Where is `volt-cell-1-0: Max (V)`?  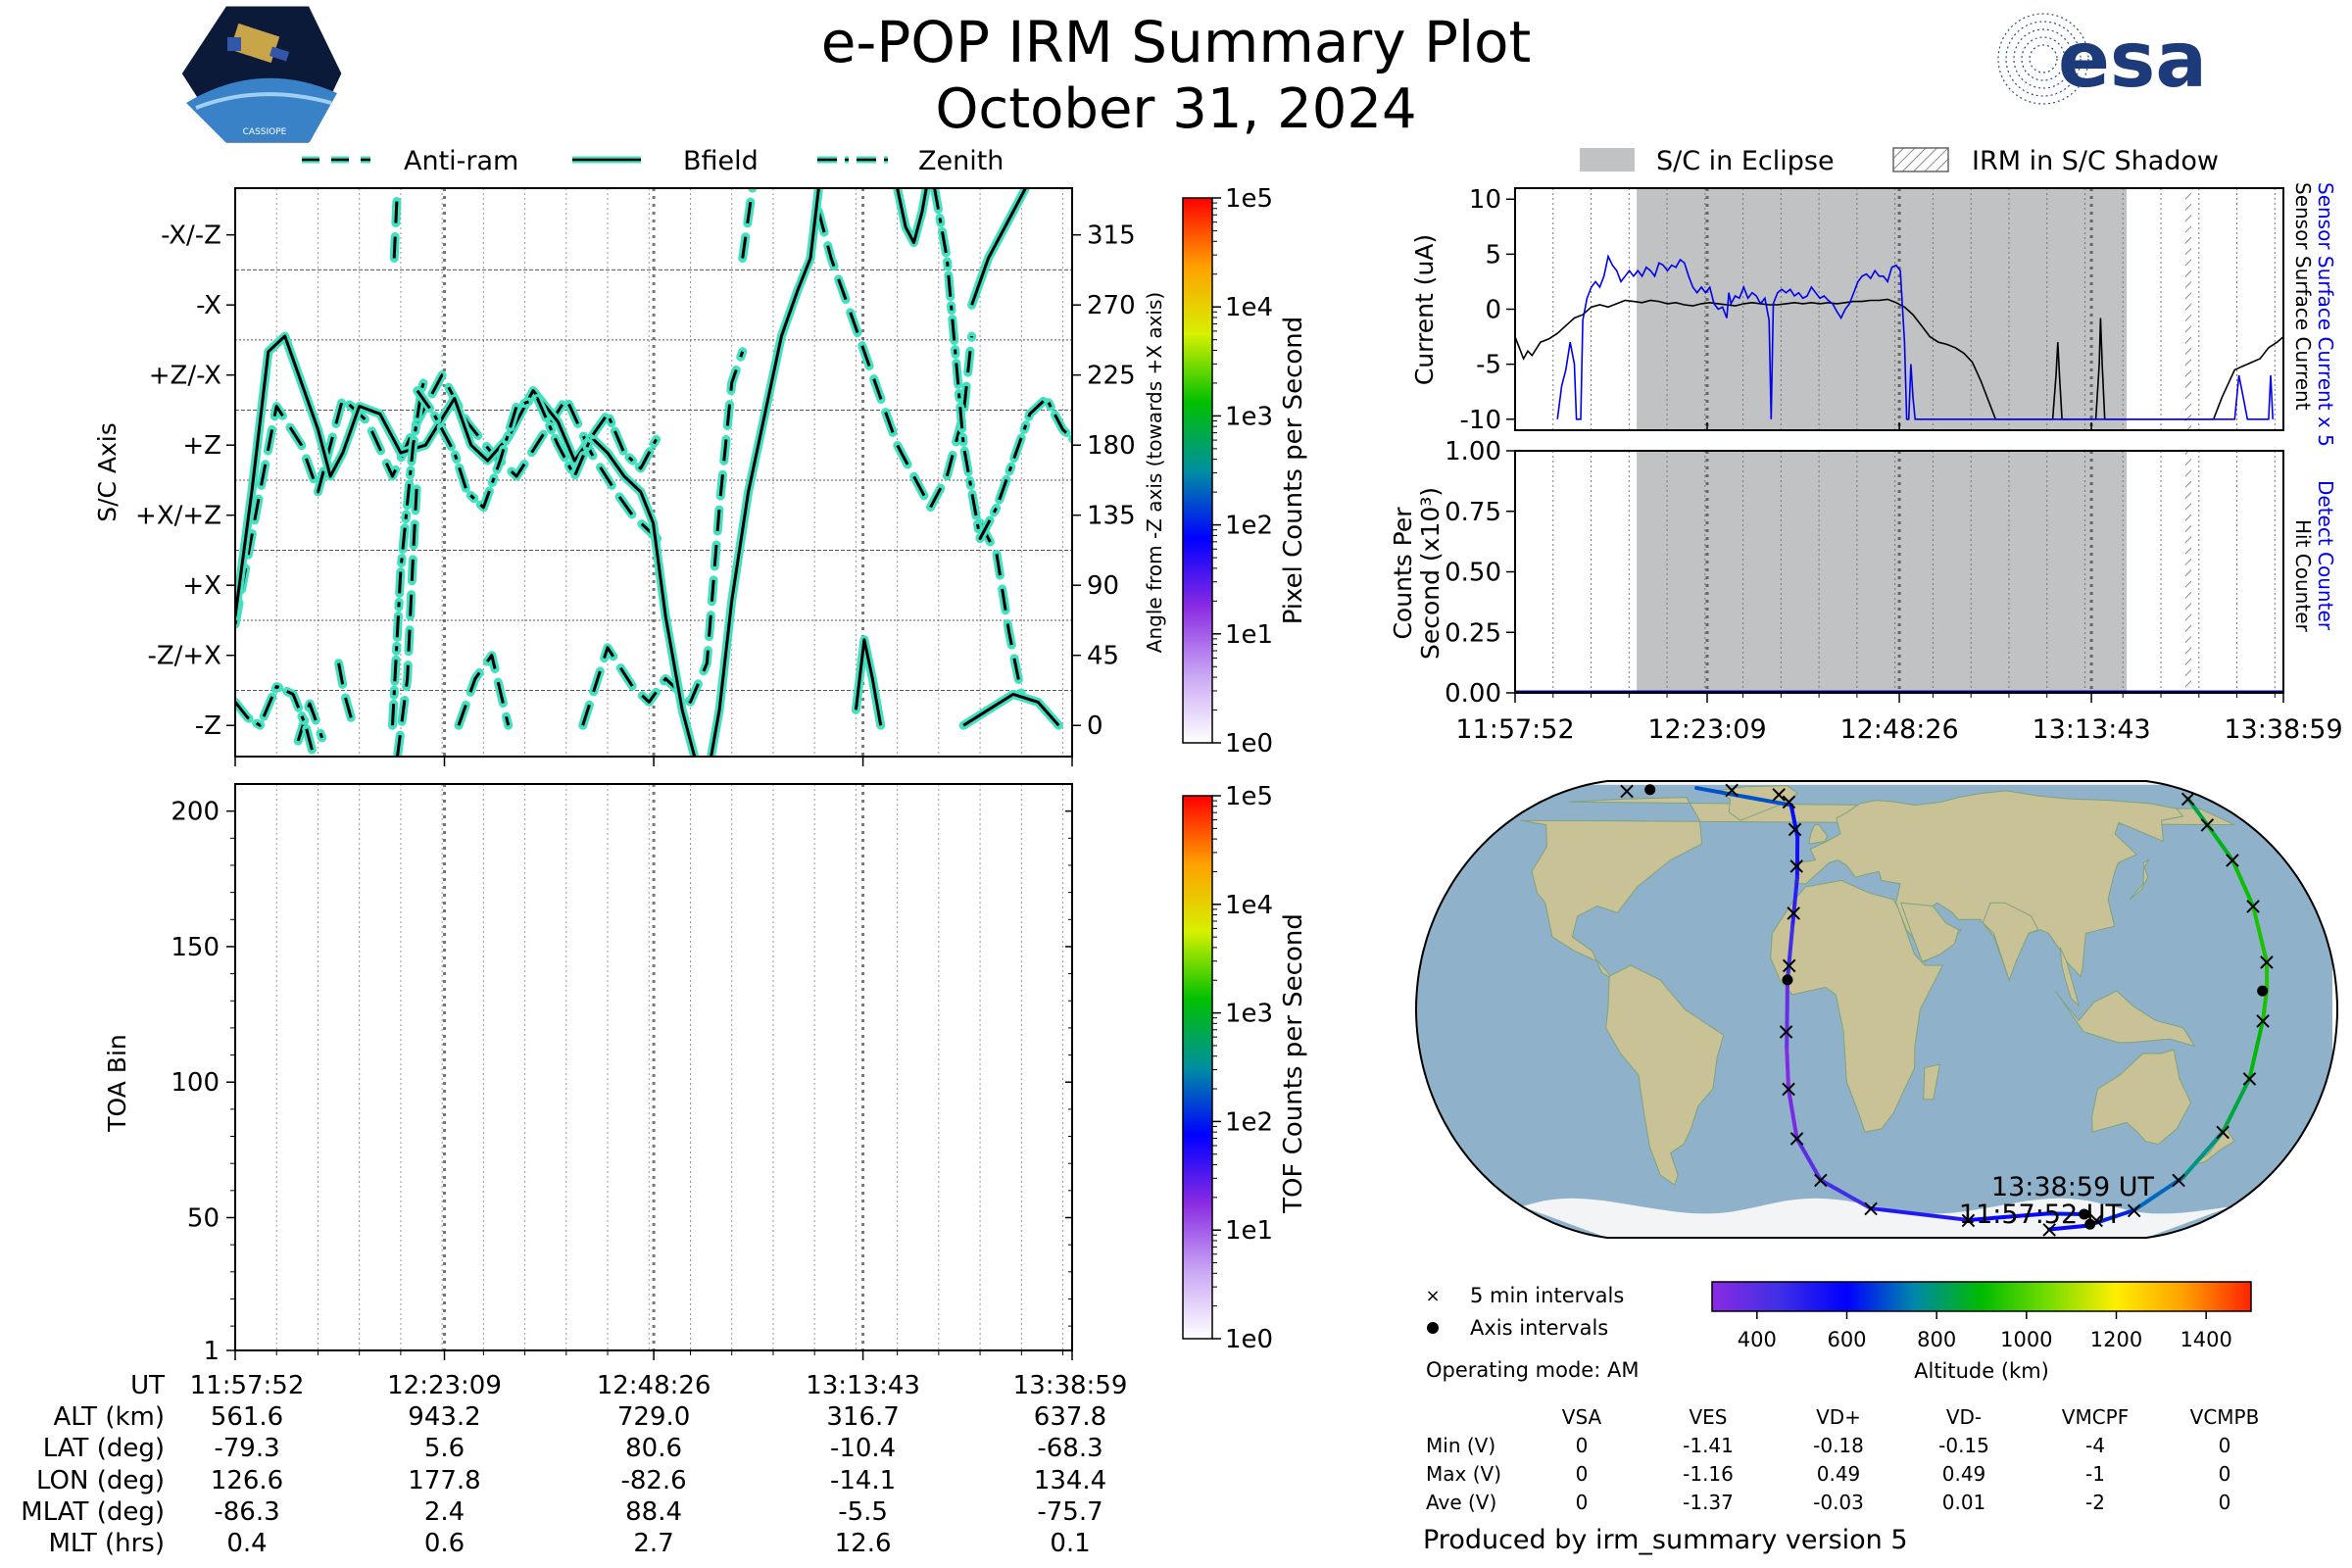 volt-cell-1-0: Max (V) is located at coordinates (1464, 1474).